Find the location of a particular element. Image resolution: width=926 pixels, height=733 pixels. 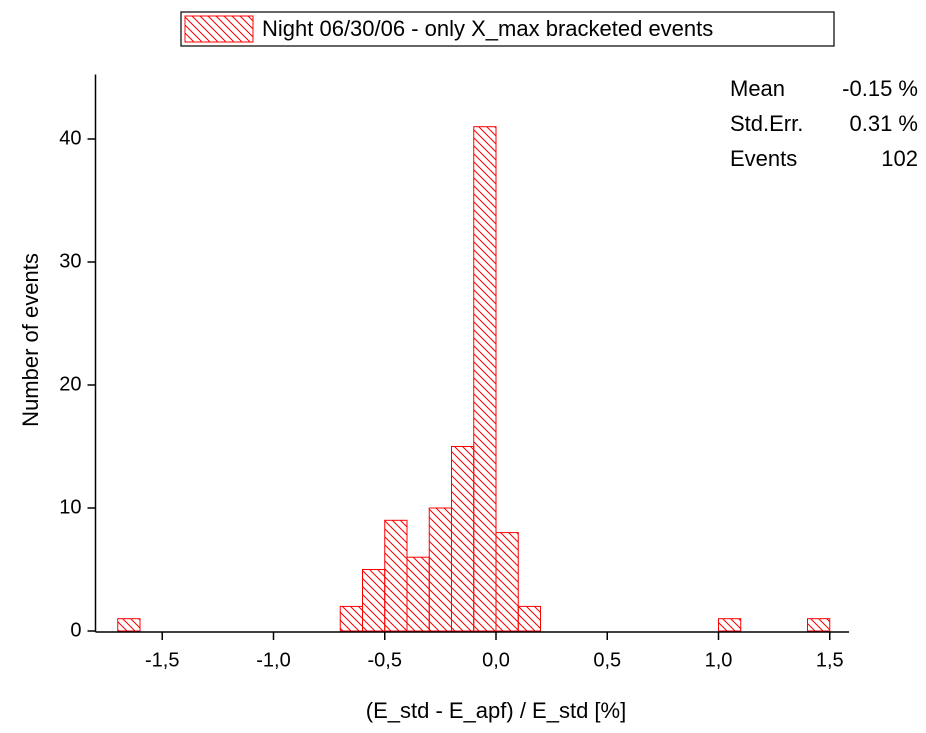

legend-frame is located at coordinates (507, 29).